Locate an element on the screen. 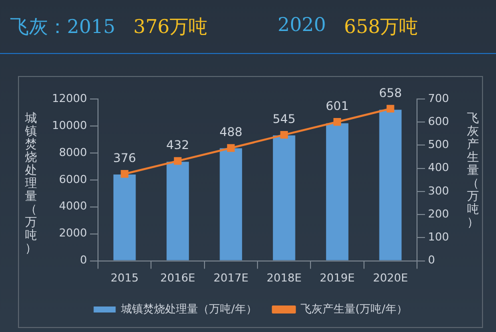  text: 658万吨 is located at coordinates (381, 27).